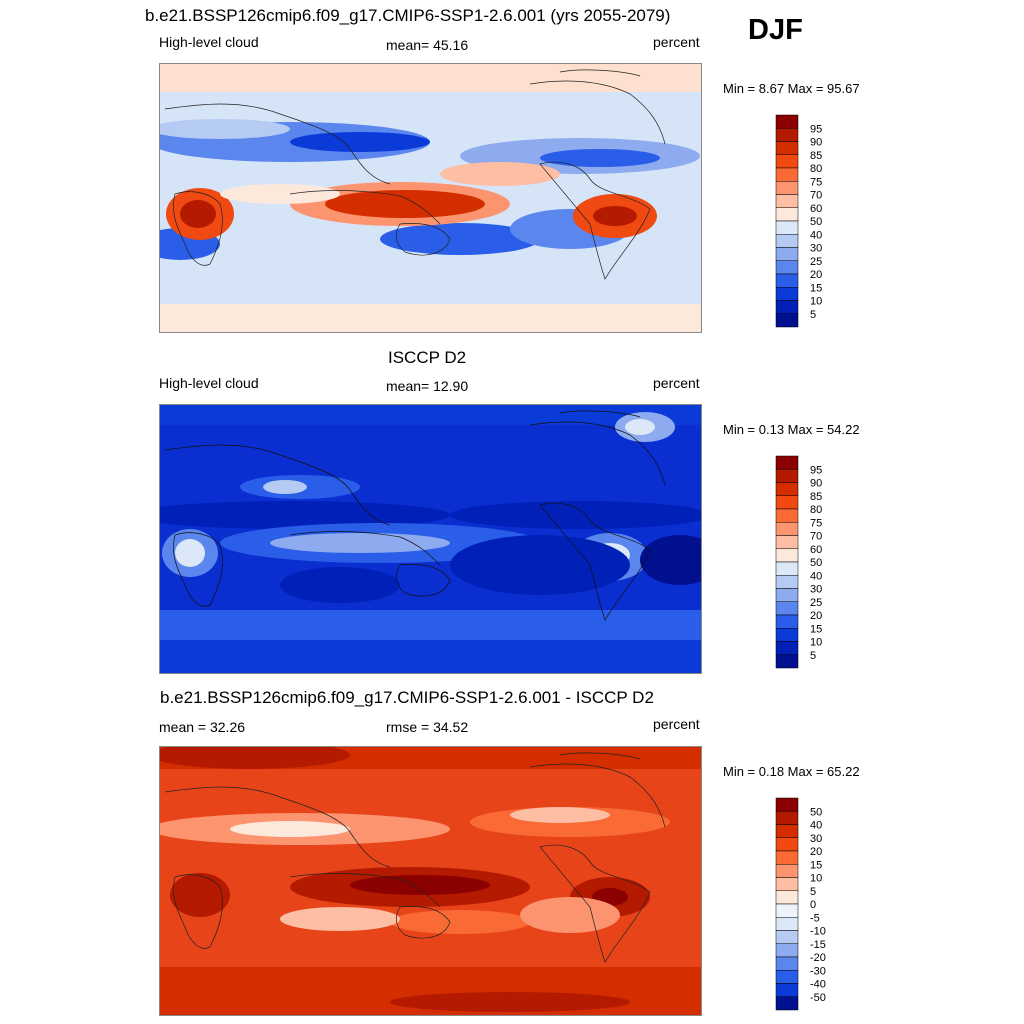 Image resolution: width=1024 pixels, height=1024 pixels. Describe the element at coordinates (818, 932) in the screenshot. I see `colorbar-tick-label: -10` at that location.